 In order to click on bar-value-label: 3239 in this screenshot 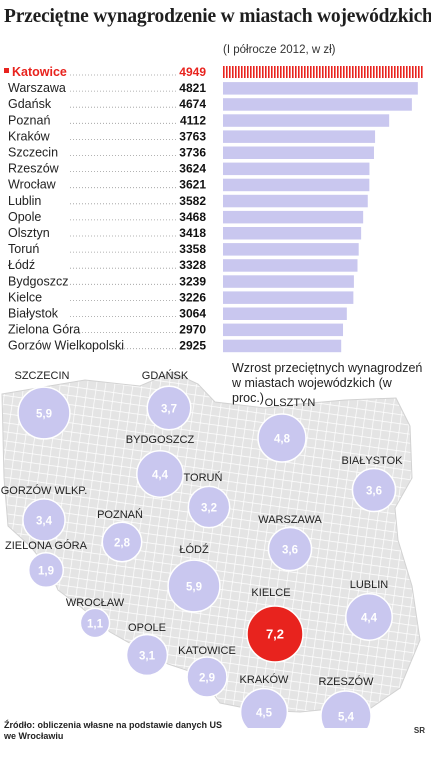, I will do `click(192, 281)`.